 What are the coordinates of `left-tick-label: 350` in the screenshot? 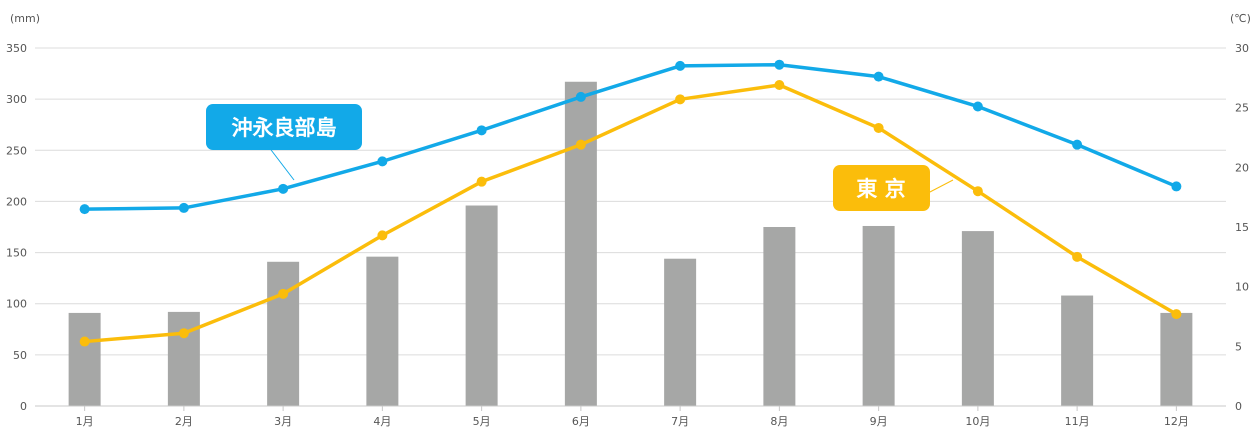 It's located at (16, 48).